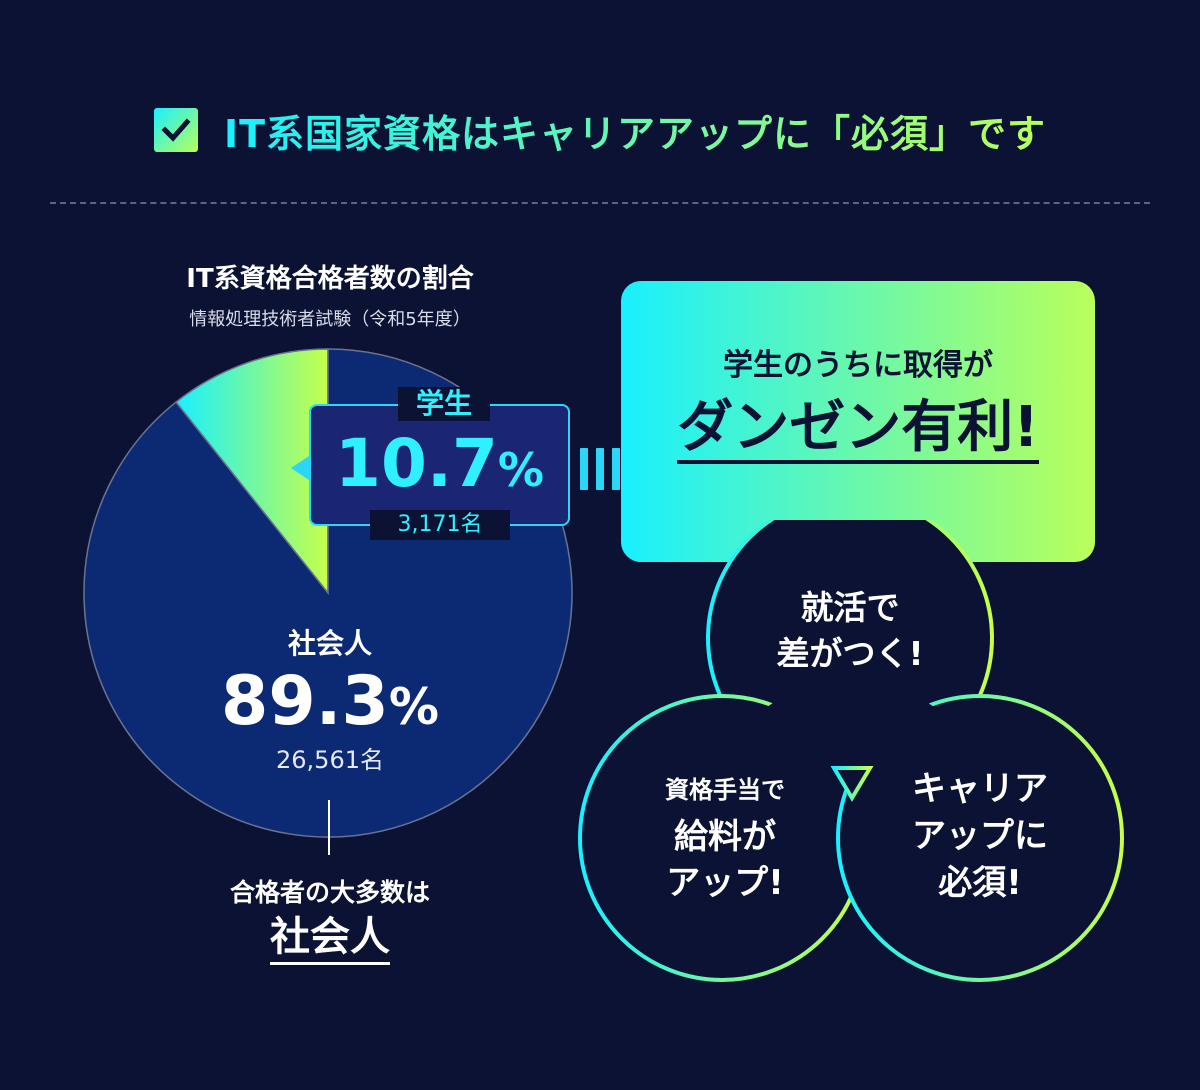 This screenshot has width=1200, height=1090. Describe the element at coordinates (850, 653) in the screenshot. I see `benefit-top-line2: 差がつく!` at that location.